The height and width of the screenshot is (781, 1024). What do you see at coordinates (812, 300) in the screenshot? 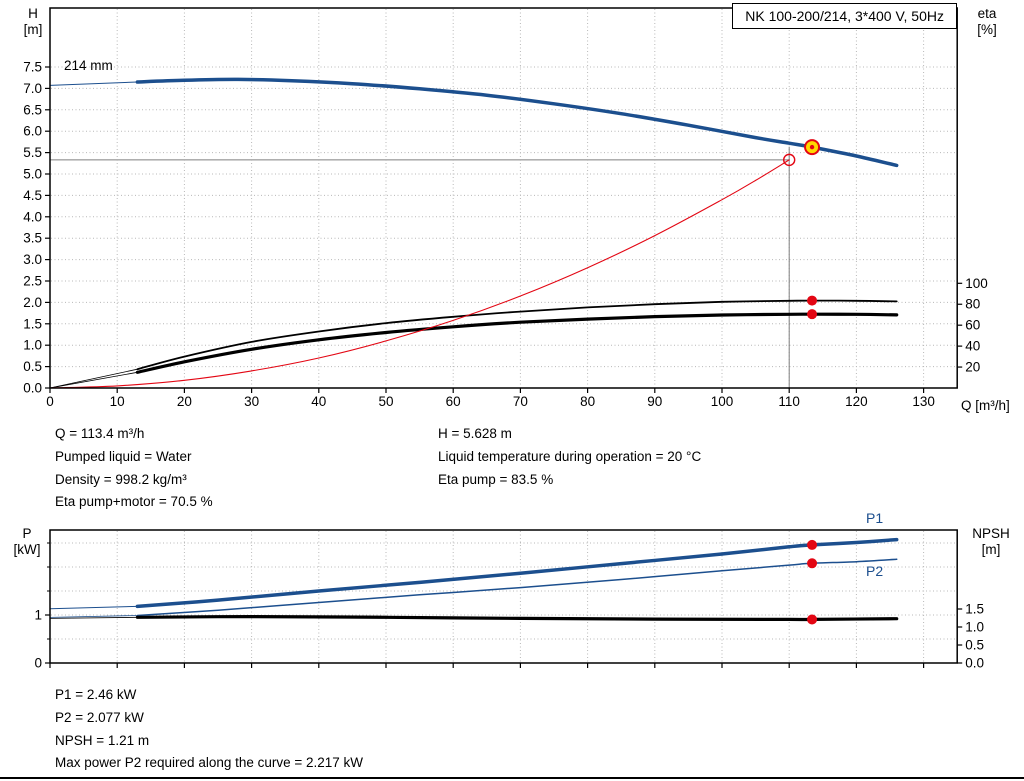
I see `eta-pump-point` at bounding box center [812, 300].